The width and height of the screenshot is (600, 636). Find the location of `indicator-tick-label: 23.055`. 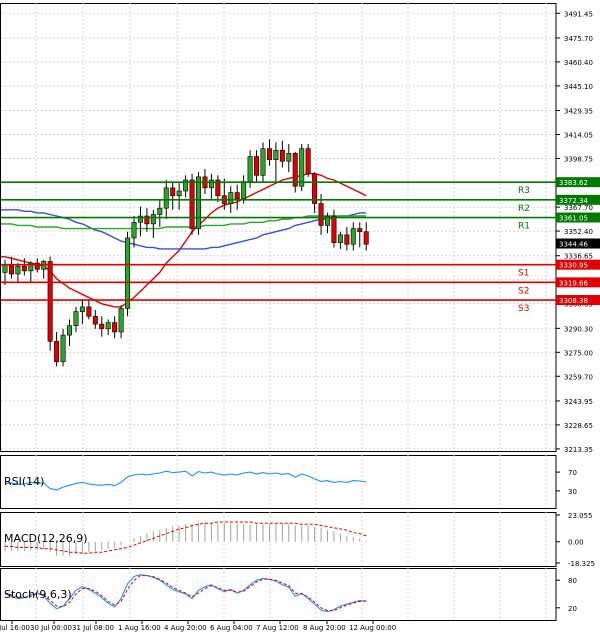

indicator-tick-label: 23.055 is located at coordinates (580, 516).